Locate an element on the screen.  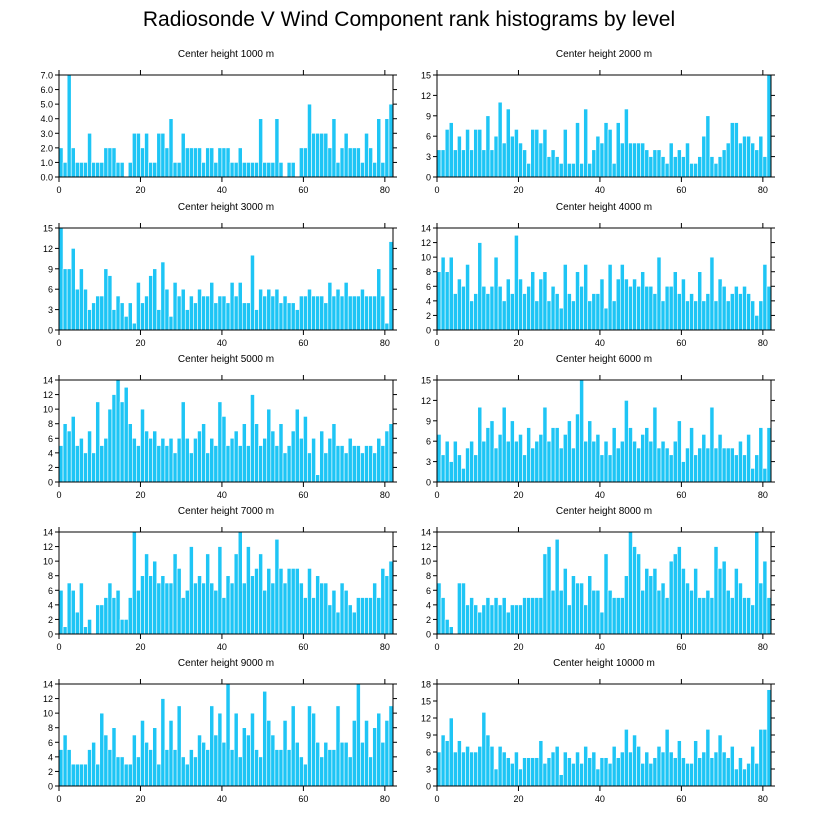
y-tick-label: 15 is located at coordinates (426, 381).